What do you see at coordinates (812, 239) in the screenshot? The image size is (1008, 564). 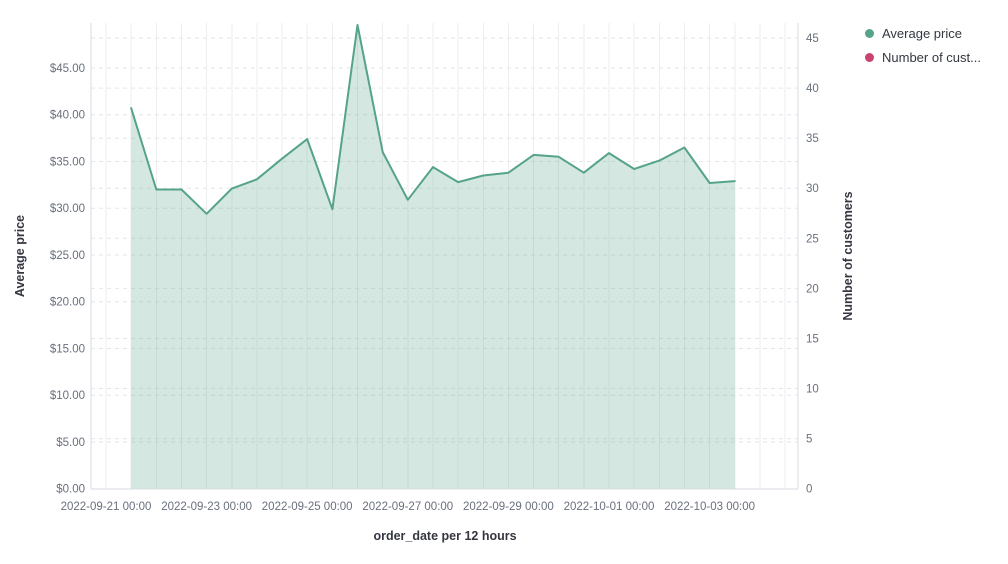 I see `right-axis-tick-label: 25` at bounding box center [812, 239].